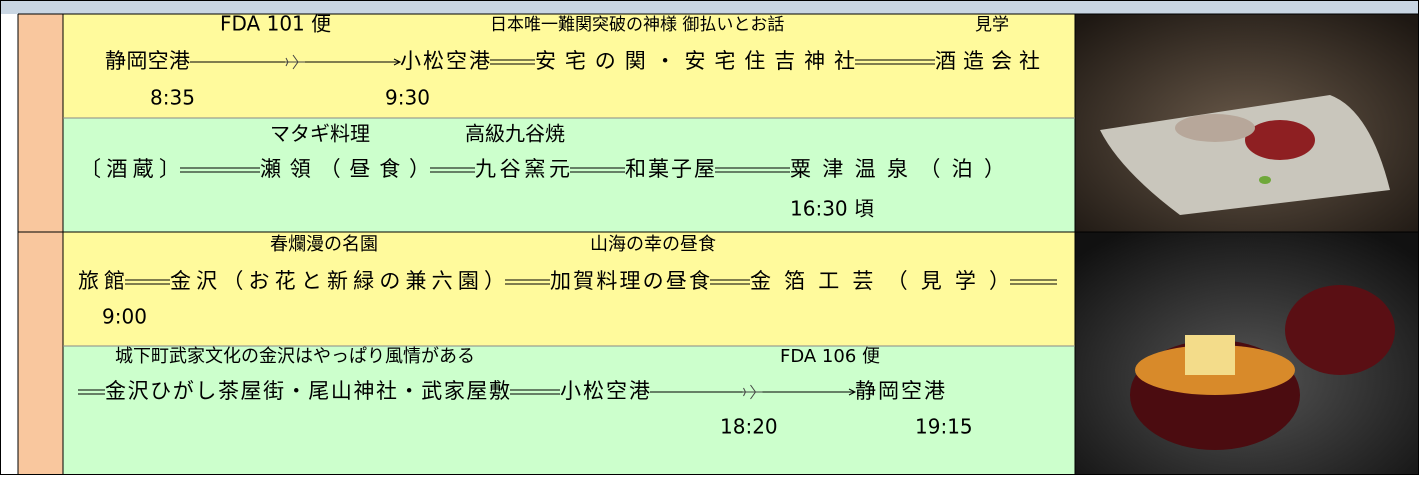 This screenshot has height=479, width=1419. I want to click on time: 8:35, so click(172, 98).